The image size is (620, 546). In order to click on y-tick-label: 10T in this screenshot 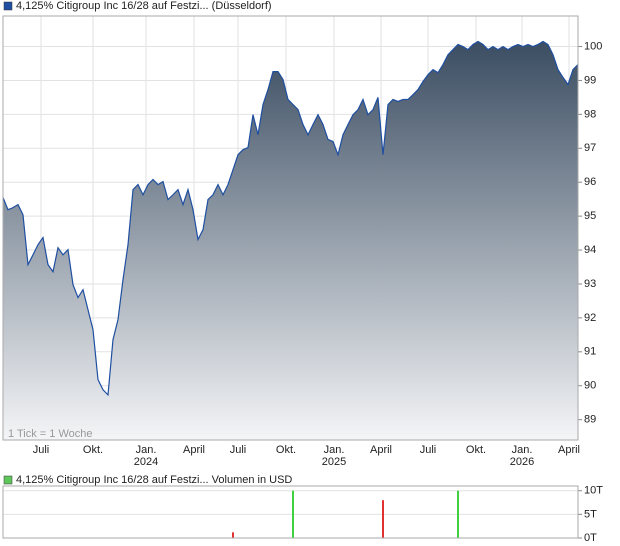, I will do `click(593, 491)`.